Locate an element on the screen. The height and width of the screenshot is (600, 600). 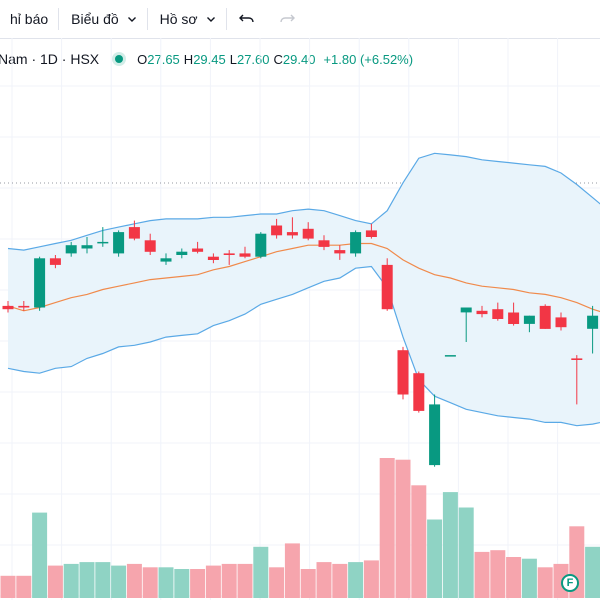
undo-icon is located at coordinates (246, 18).